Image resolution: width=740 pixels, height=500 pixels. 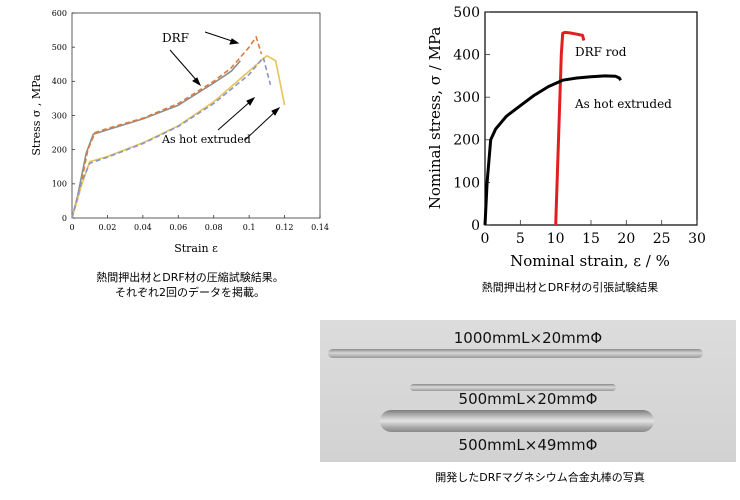 What do you see at coordinates (466, 183) in the screenshot?
I see `c2-ytick-label: 100` at bounding box center [466, 183].